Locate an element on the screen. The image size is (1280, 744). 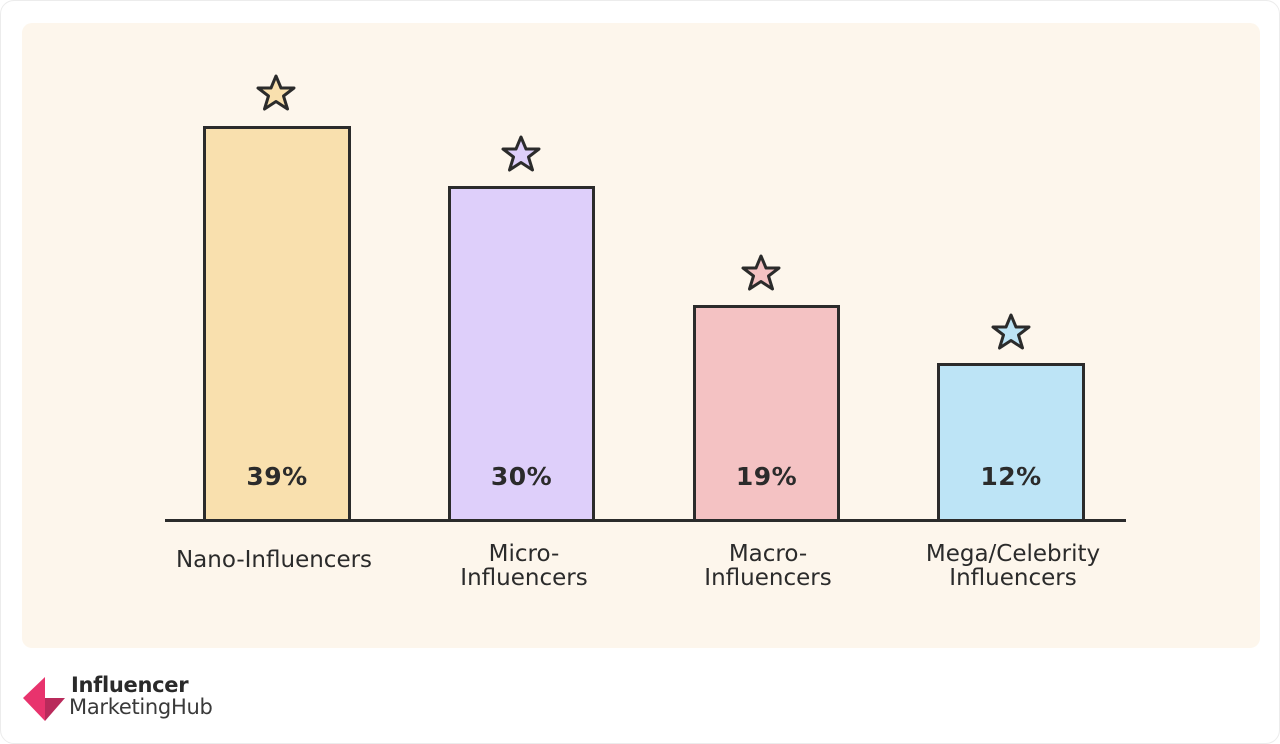
bar-value-label: 39% is located at coordinates (277, 476).